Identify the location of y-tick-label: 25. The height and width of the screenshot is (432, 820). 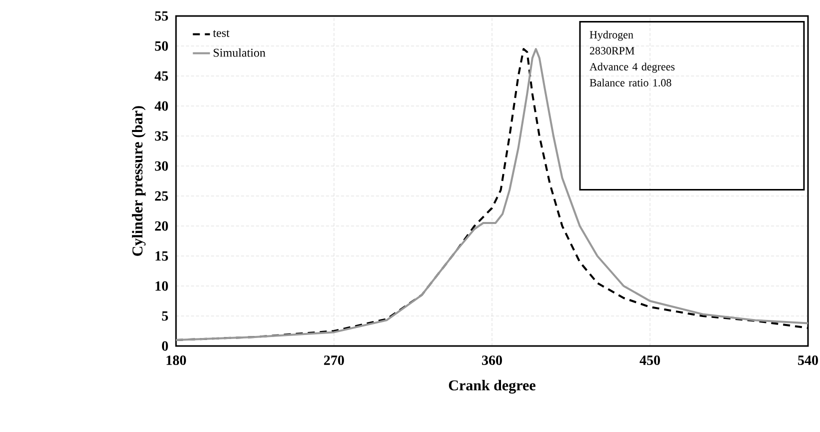
(161, 196).